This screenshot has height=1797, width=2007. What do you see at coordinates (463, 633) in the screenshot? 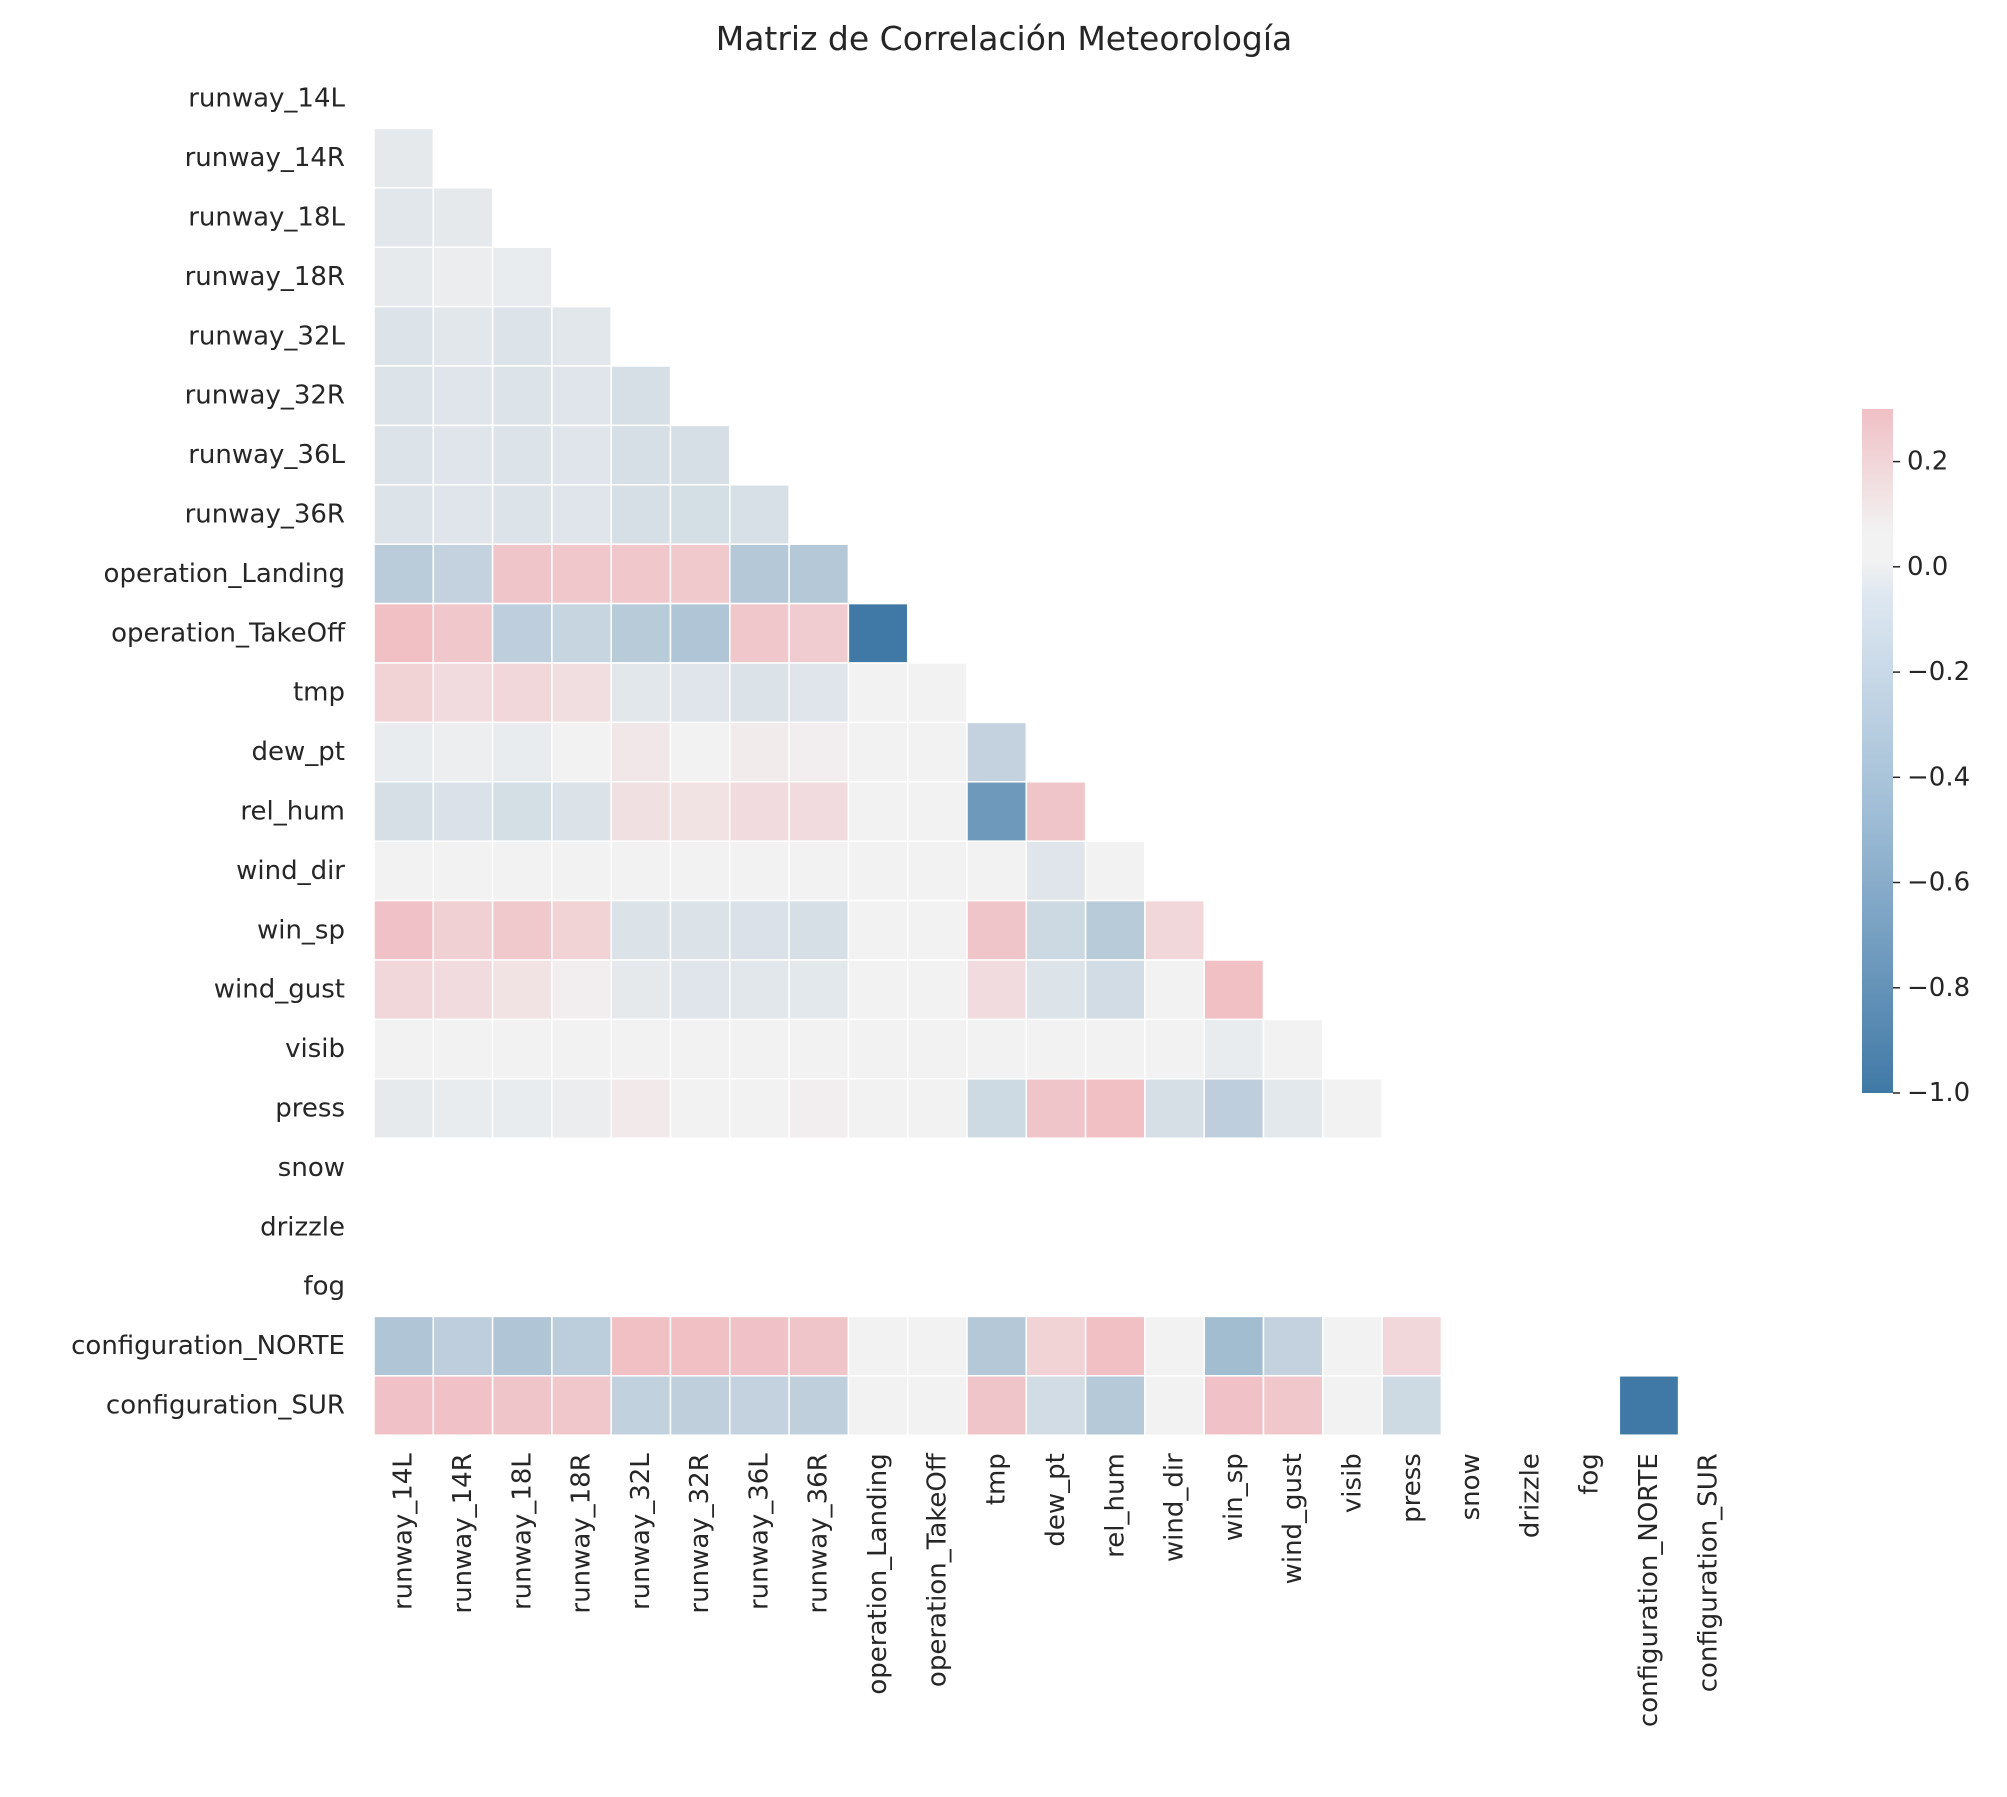
I see `heatmap-cell-operation_TakeOff-runway_14R` at bounding box center [463, 633].